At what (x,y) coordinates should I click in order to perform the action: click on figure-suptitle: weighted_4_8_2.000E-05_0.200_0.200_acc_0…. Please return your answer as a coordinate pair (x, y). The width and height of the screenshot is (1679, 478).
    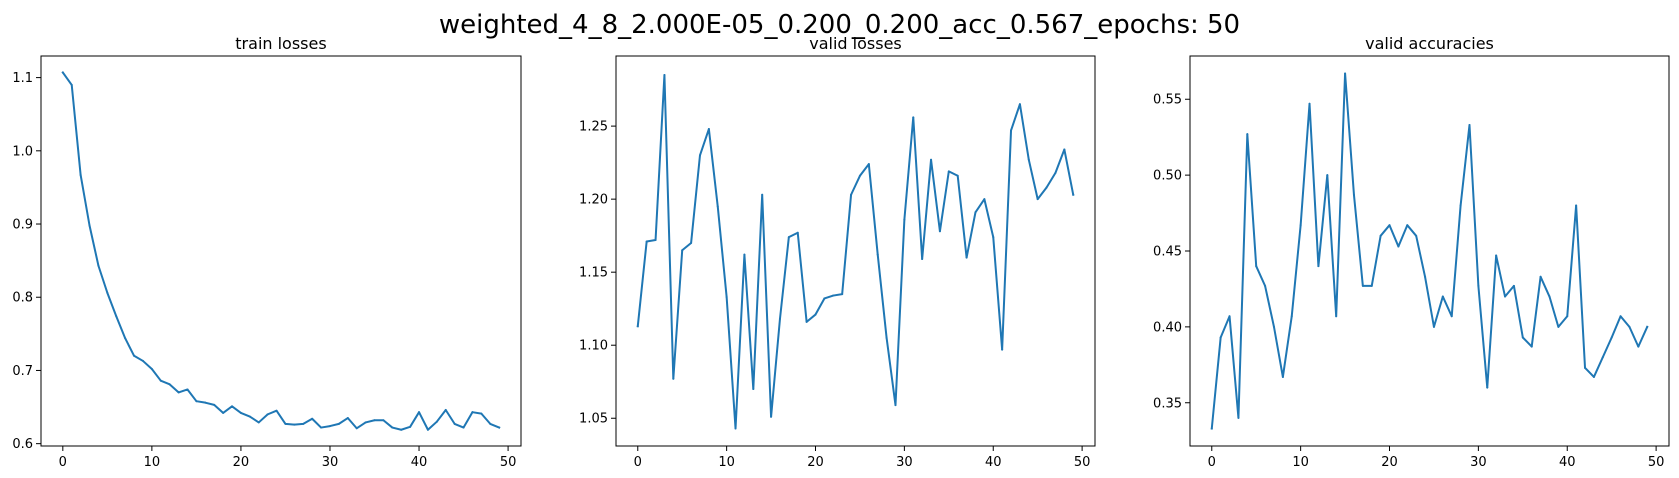
    Looking at the image, I should click on (839, 25).